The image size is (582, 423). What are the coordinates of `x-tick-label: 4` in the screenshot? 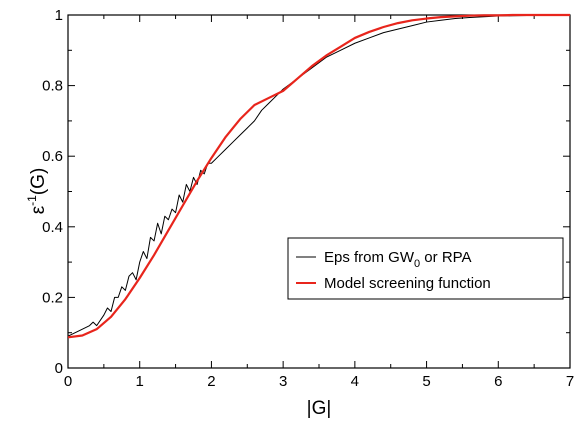 It's located at (355, 381).